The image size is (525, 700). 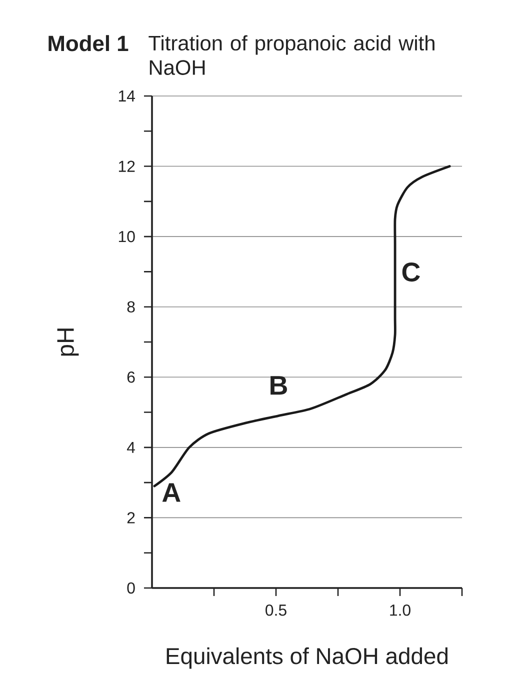 I want to click on y-tick-label: 14, so click(x=126, y=96).